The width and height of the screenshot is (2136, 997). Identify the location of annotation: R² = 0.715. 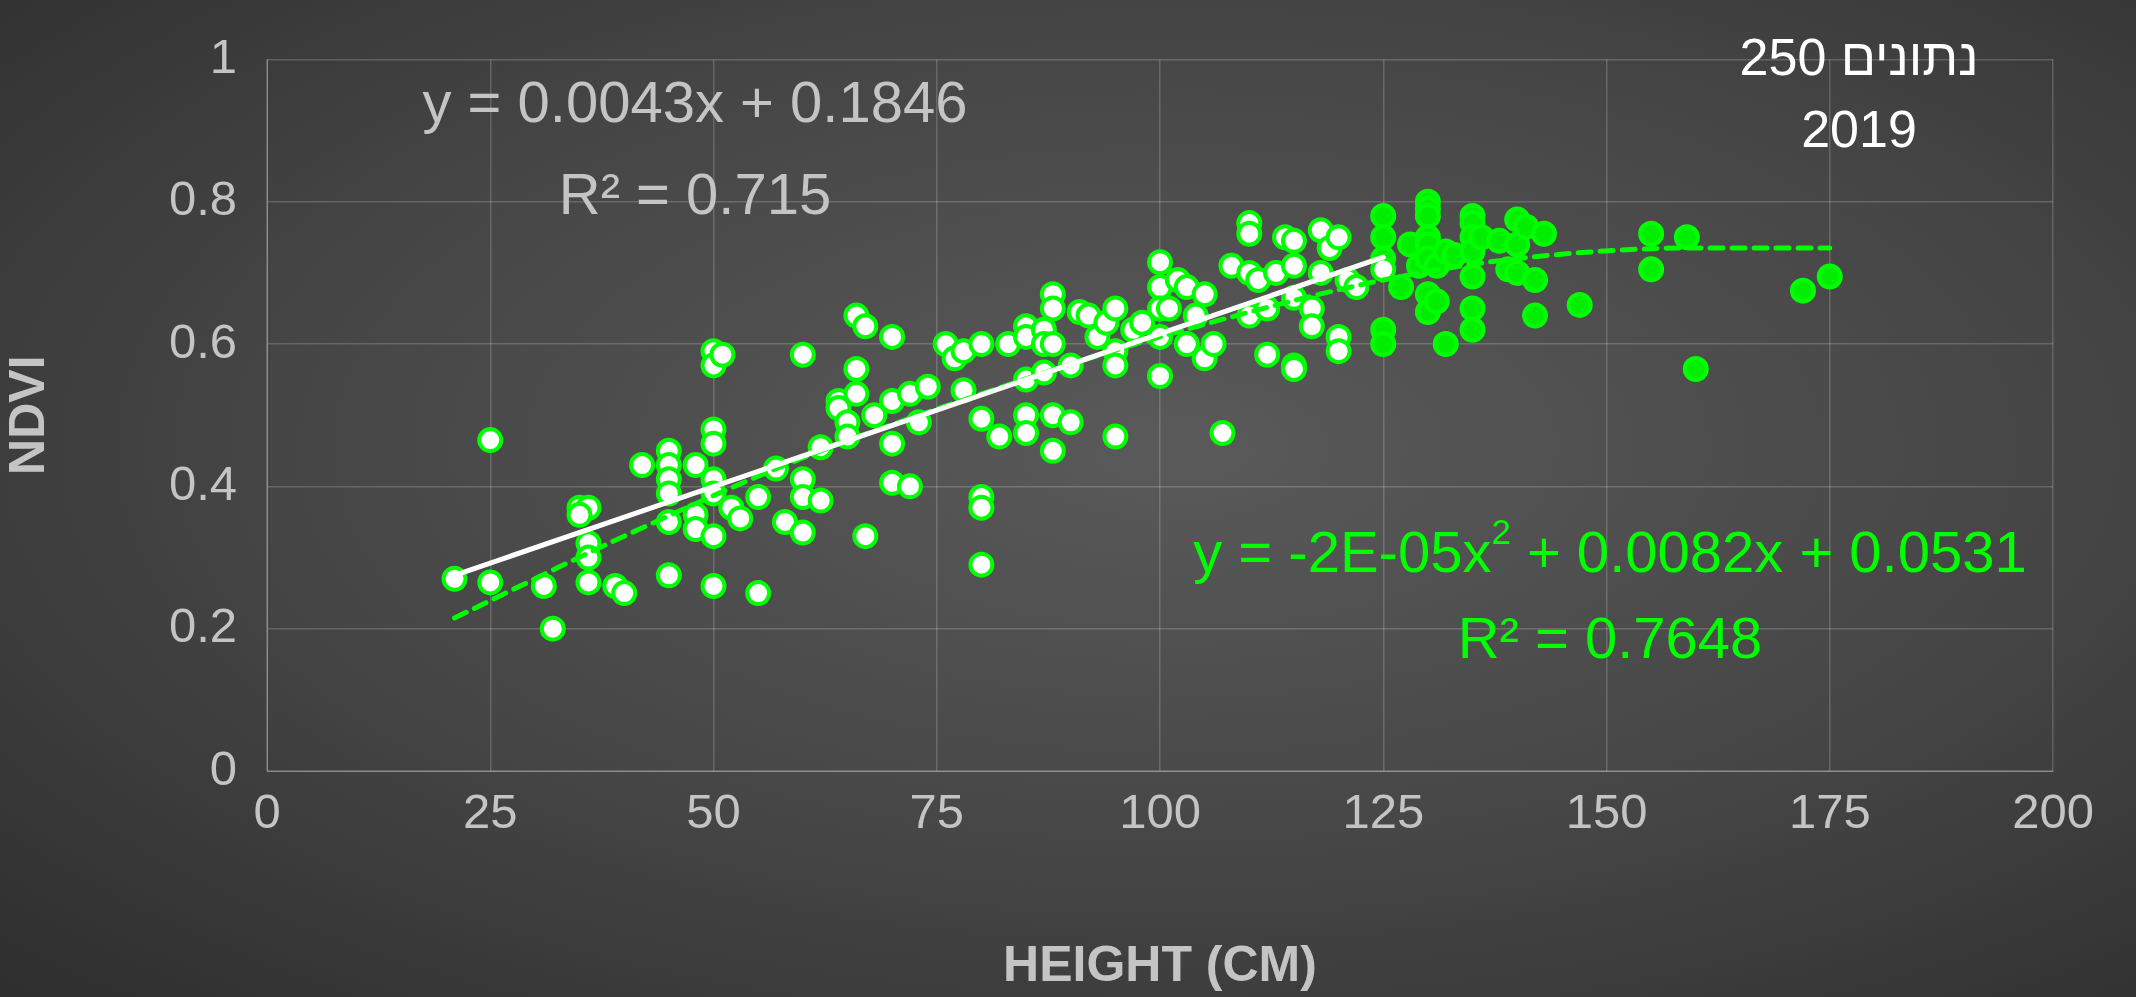
(695, 193).